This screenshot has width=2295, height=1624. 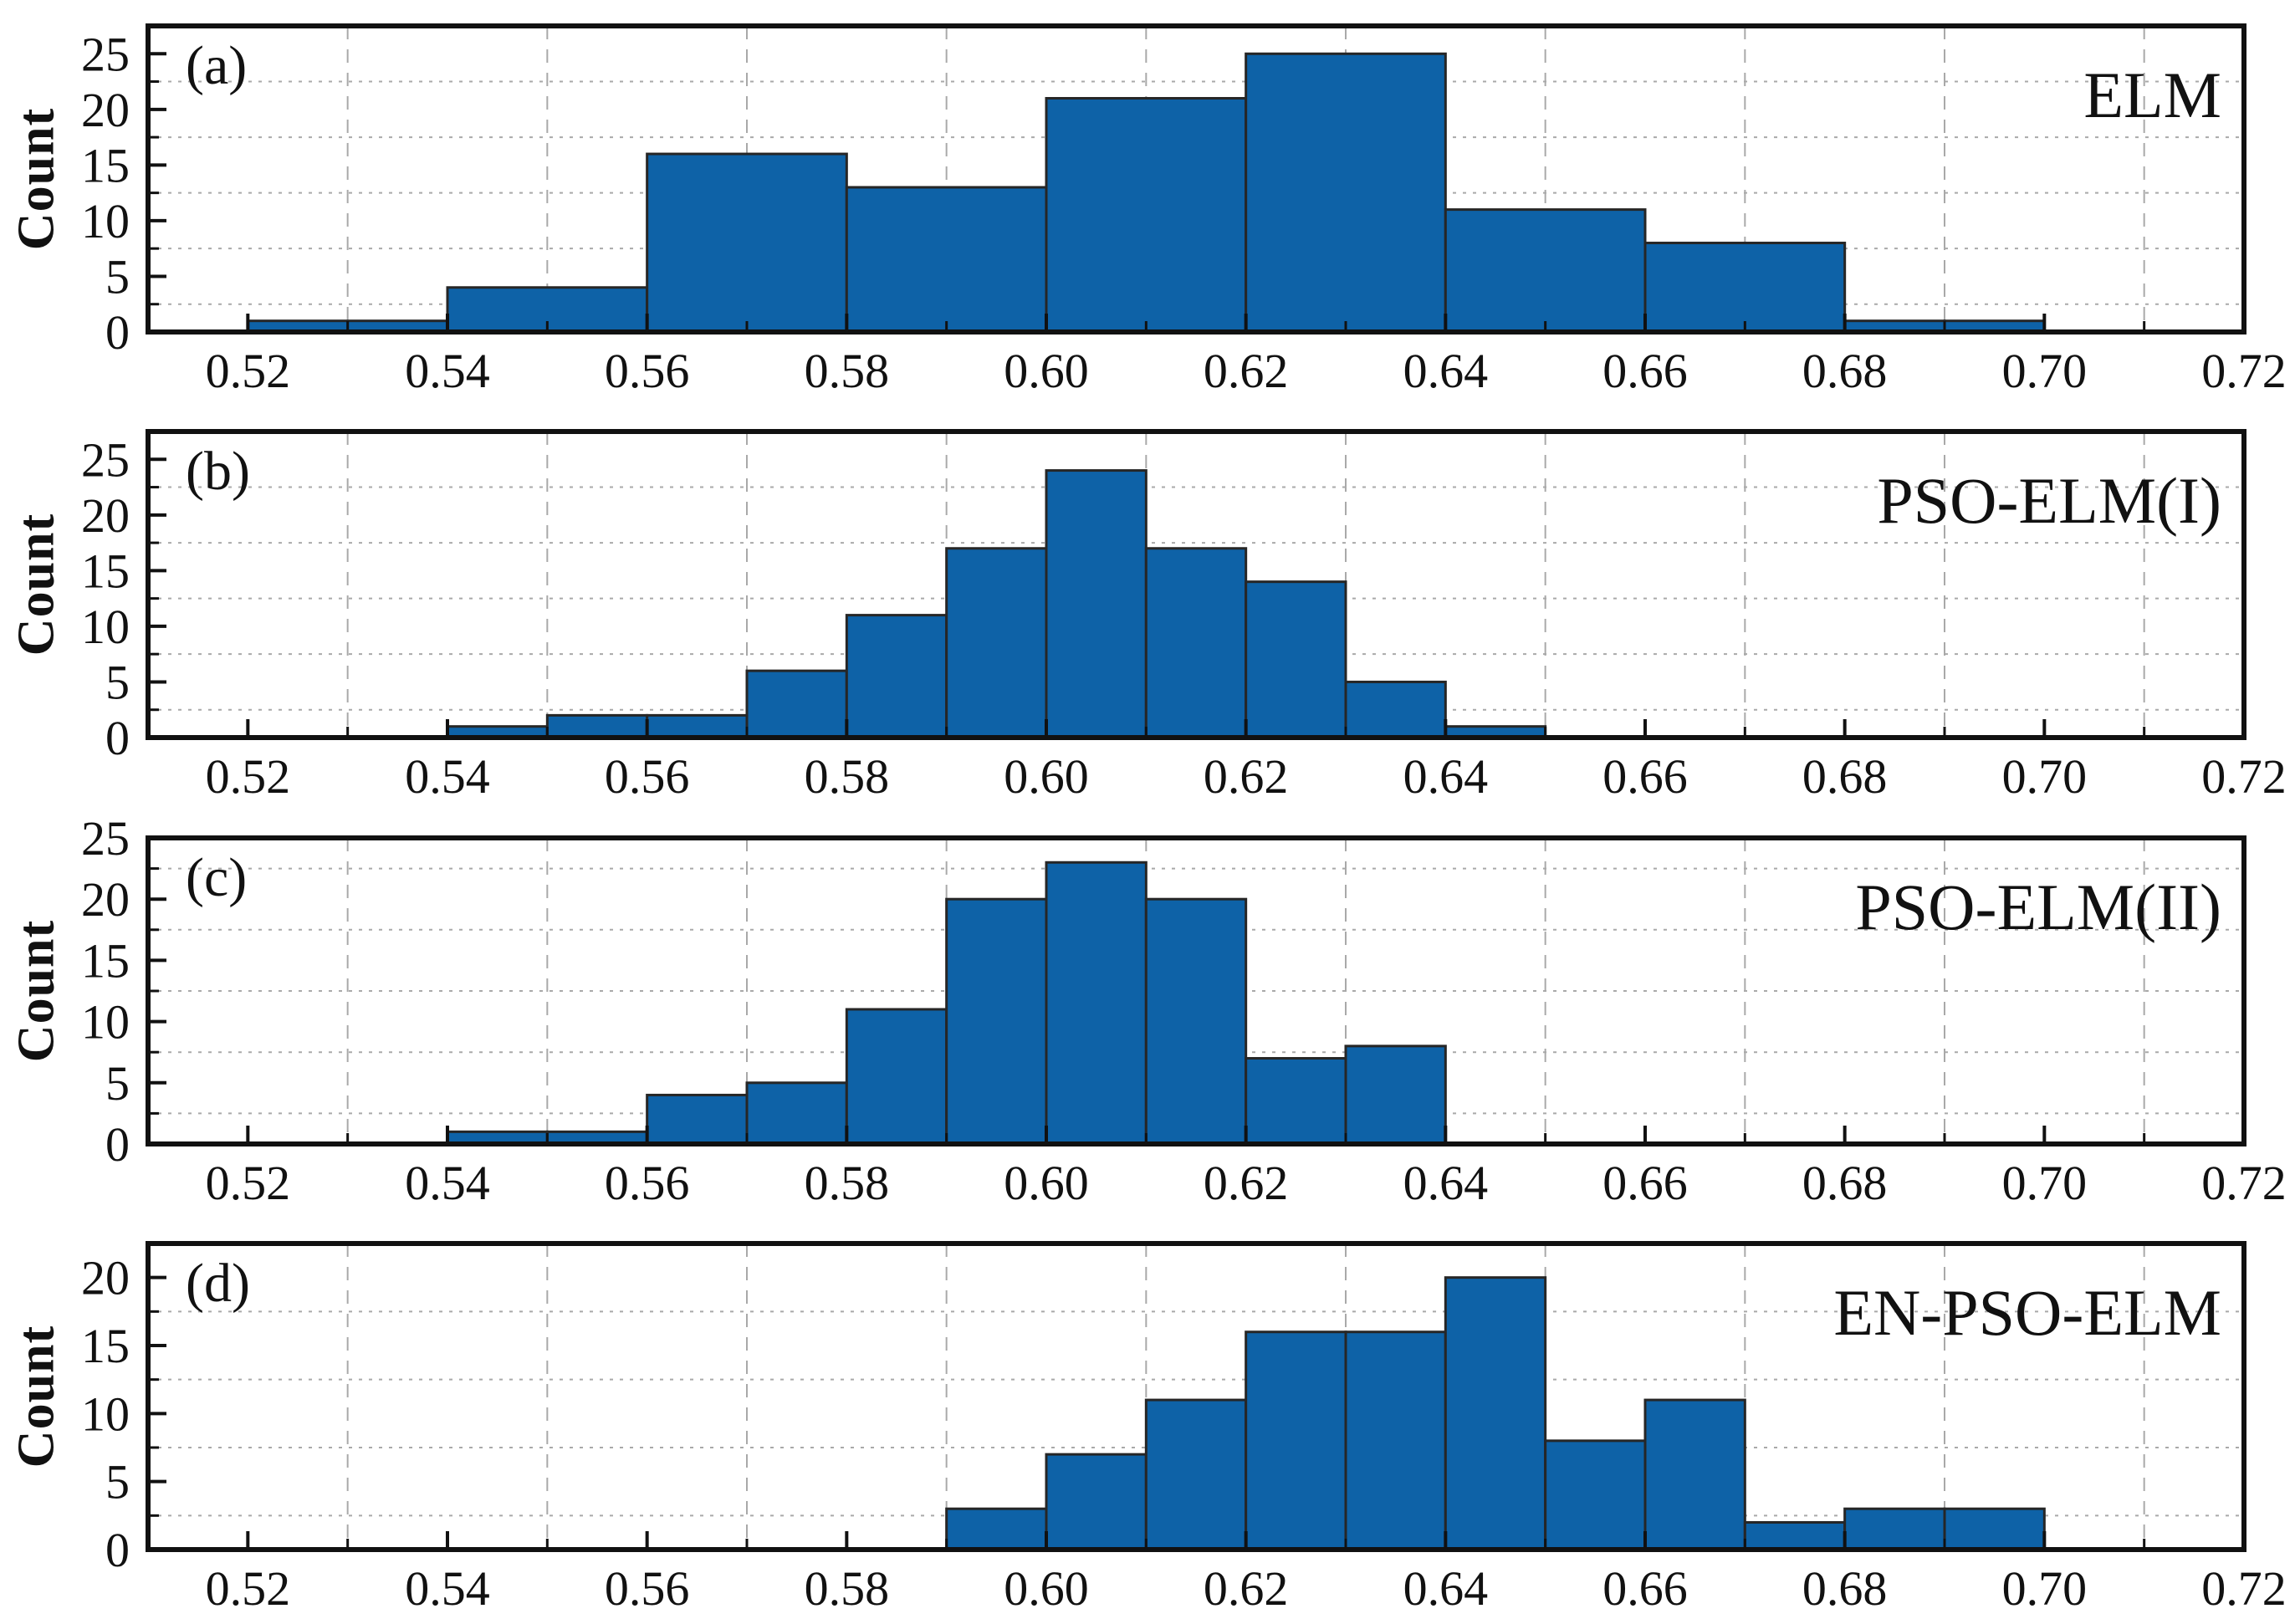 What do you see at coordinates (2152, 95) in the screenshot?
I see `panel-title: ELM` at bounding box center [2152, 95].